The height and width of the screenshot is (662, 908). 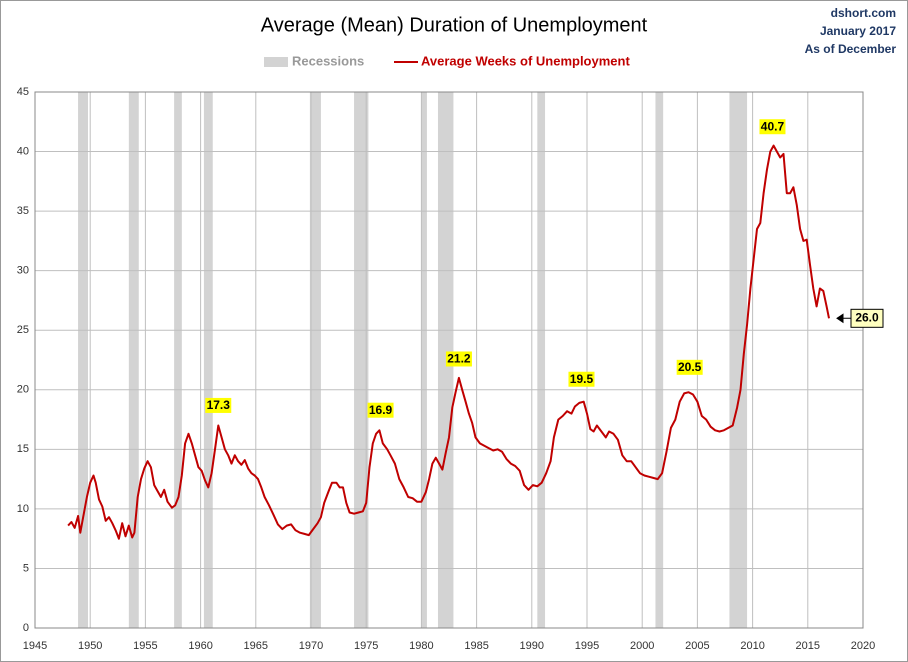 What do you see at coordinates (421, 646) in the screenshot?
I see `x-tick-label: 1980` at bounding box center [421, 646].